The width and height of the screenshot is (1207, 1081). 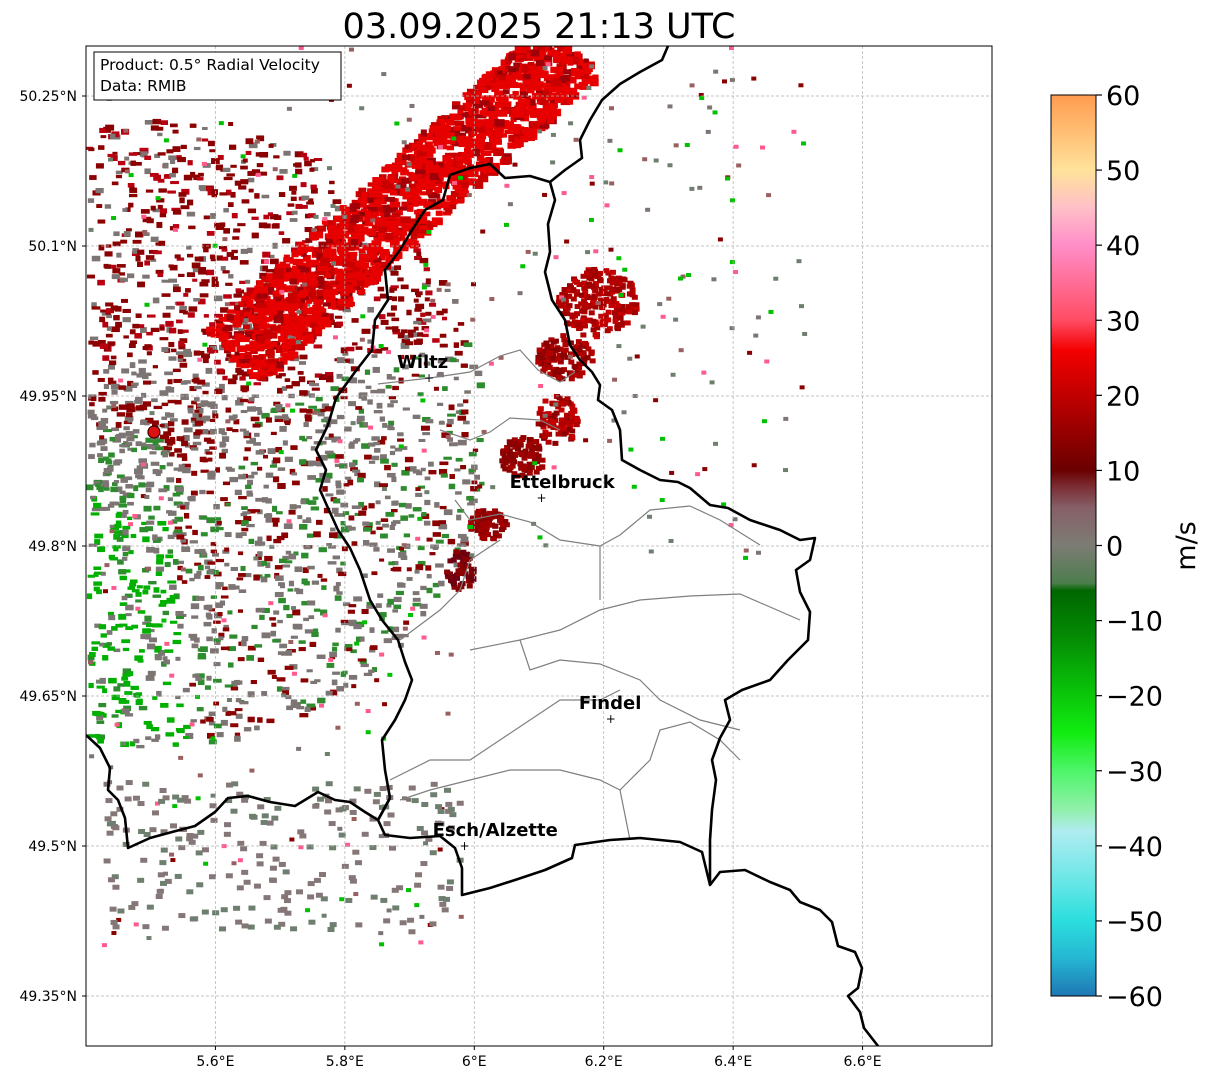 I want to click on lon-tick-label: 6°E, so click(x=474, y=1062).